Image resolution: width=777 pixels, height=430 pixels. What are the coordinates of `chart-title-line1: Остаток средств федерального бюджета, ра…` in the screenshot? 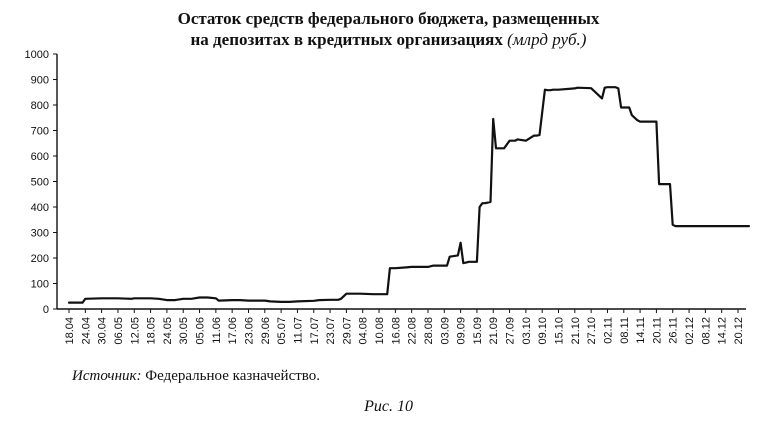 It's located at (388, 18).